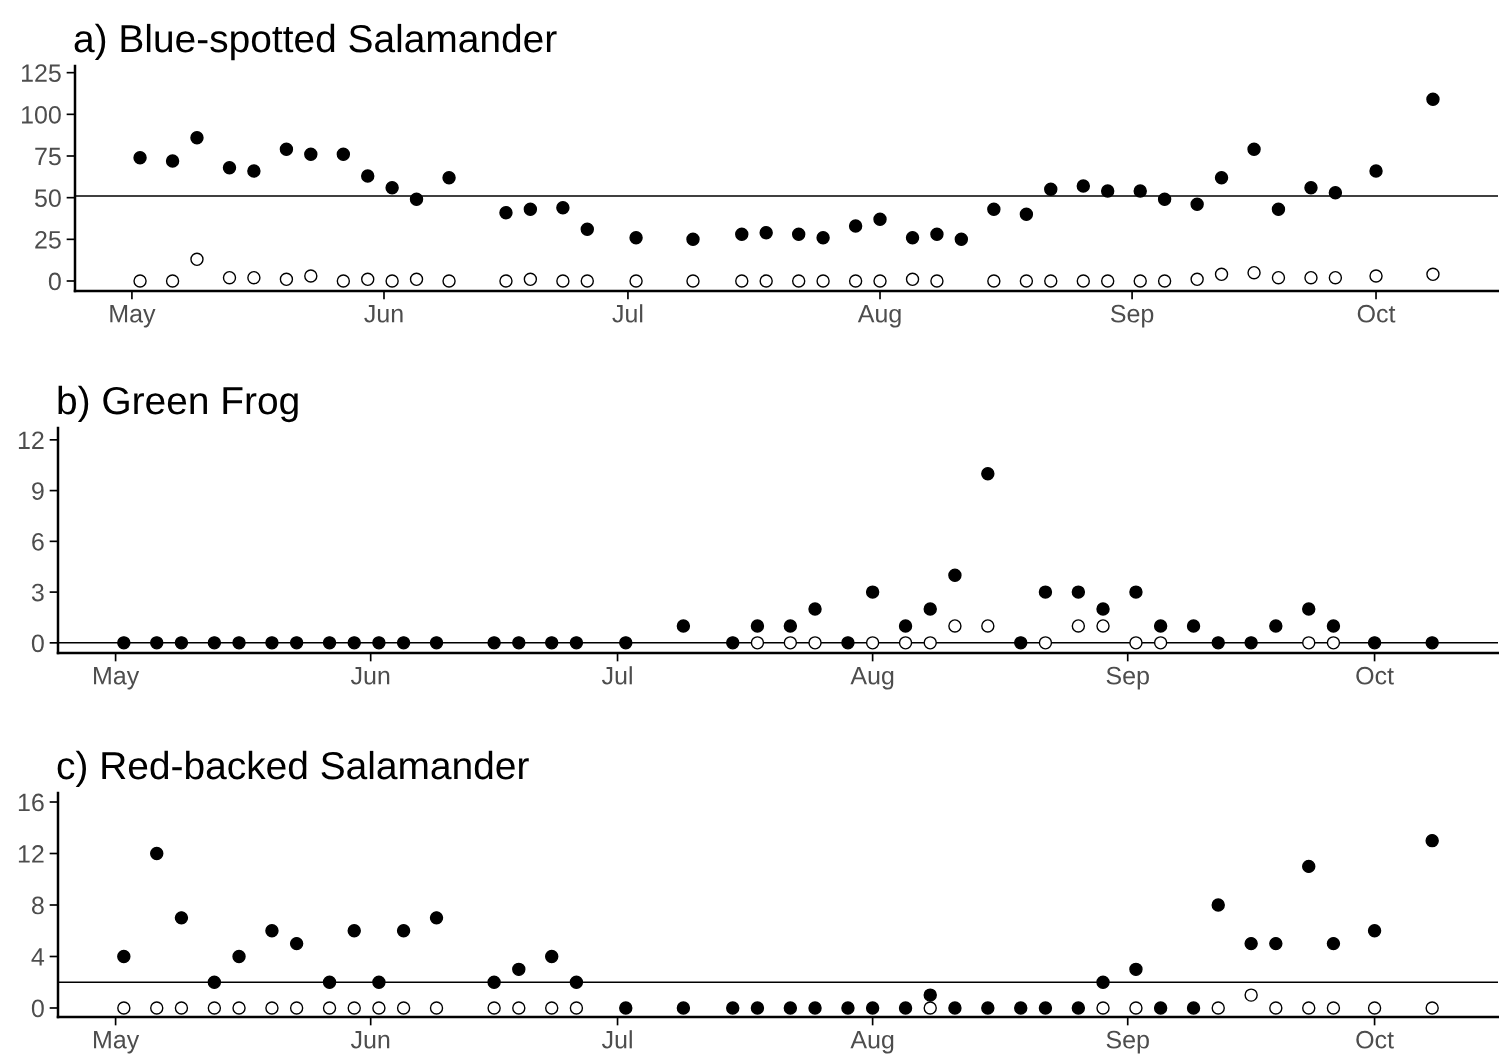 The width and height of the screenshot is (1499, 1064). What do you see at coordinates (48, 198) in the screenshot?
I see `y-tick-label: 50` at bounding box center [48, 198].